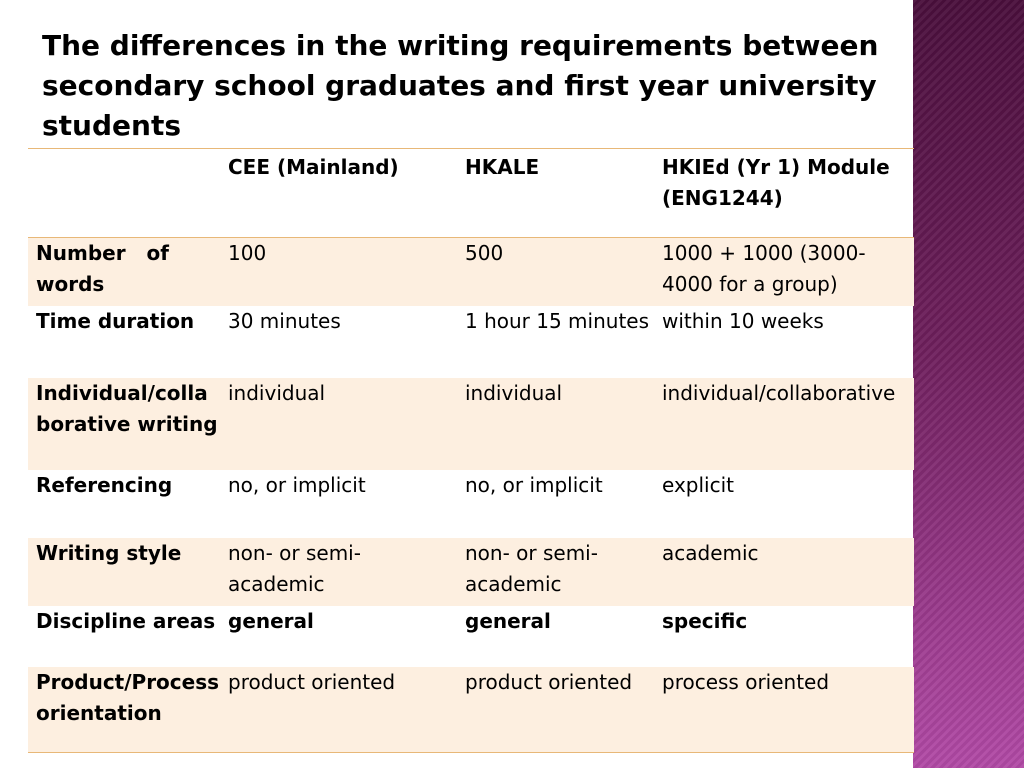  Describe the element at coordinates (705, 620) in the screenshot. I see `table-cell: specific` at that location.